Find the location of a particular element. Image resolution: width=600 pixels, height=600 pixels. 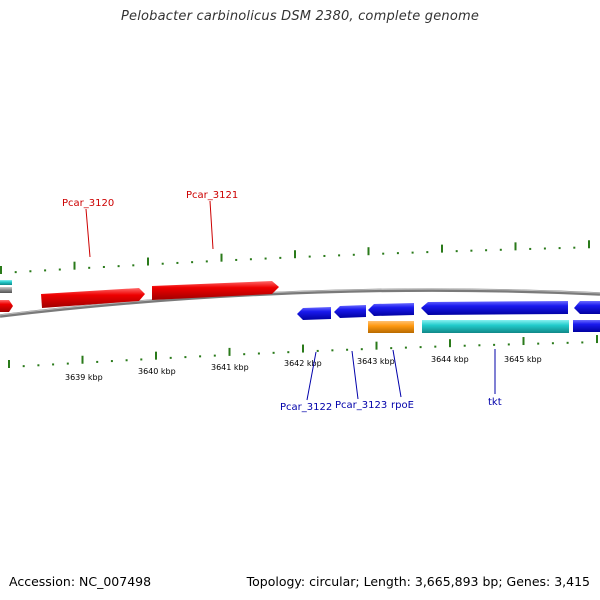

feature-red-partial is located at coordinates (6, 306).